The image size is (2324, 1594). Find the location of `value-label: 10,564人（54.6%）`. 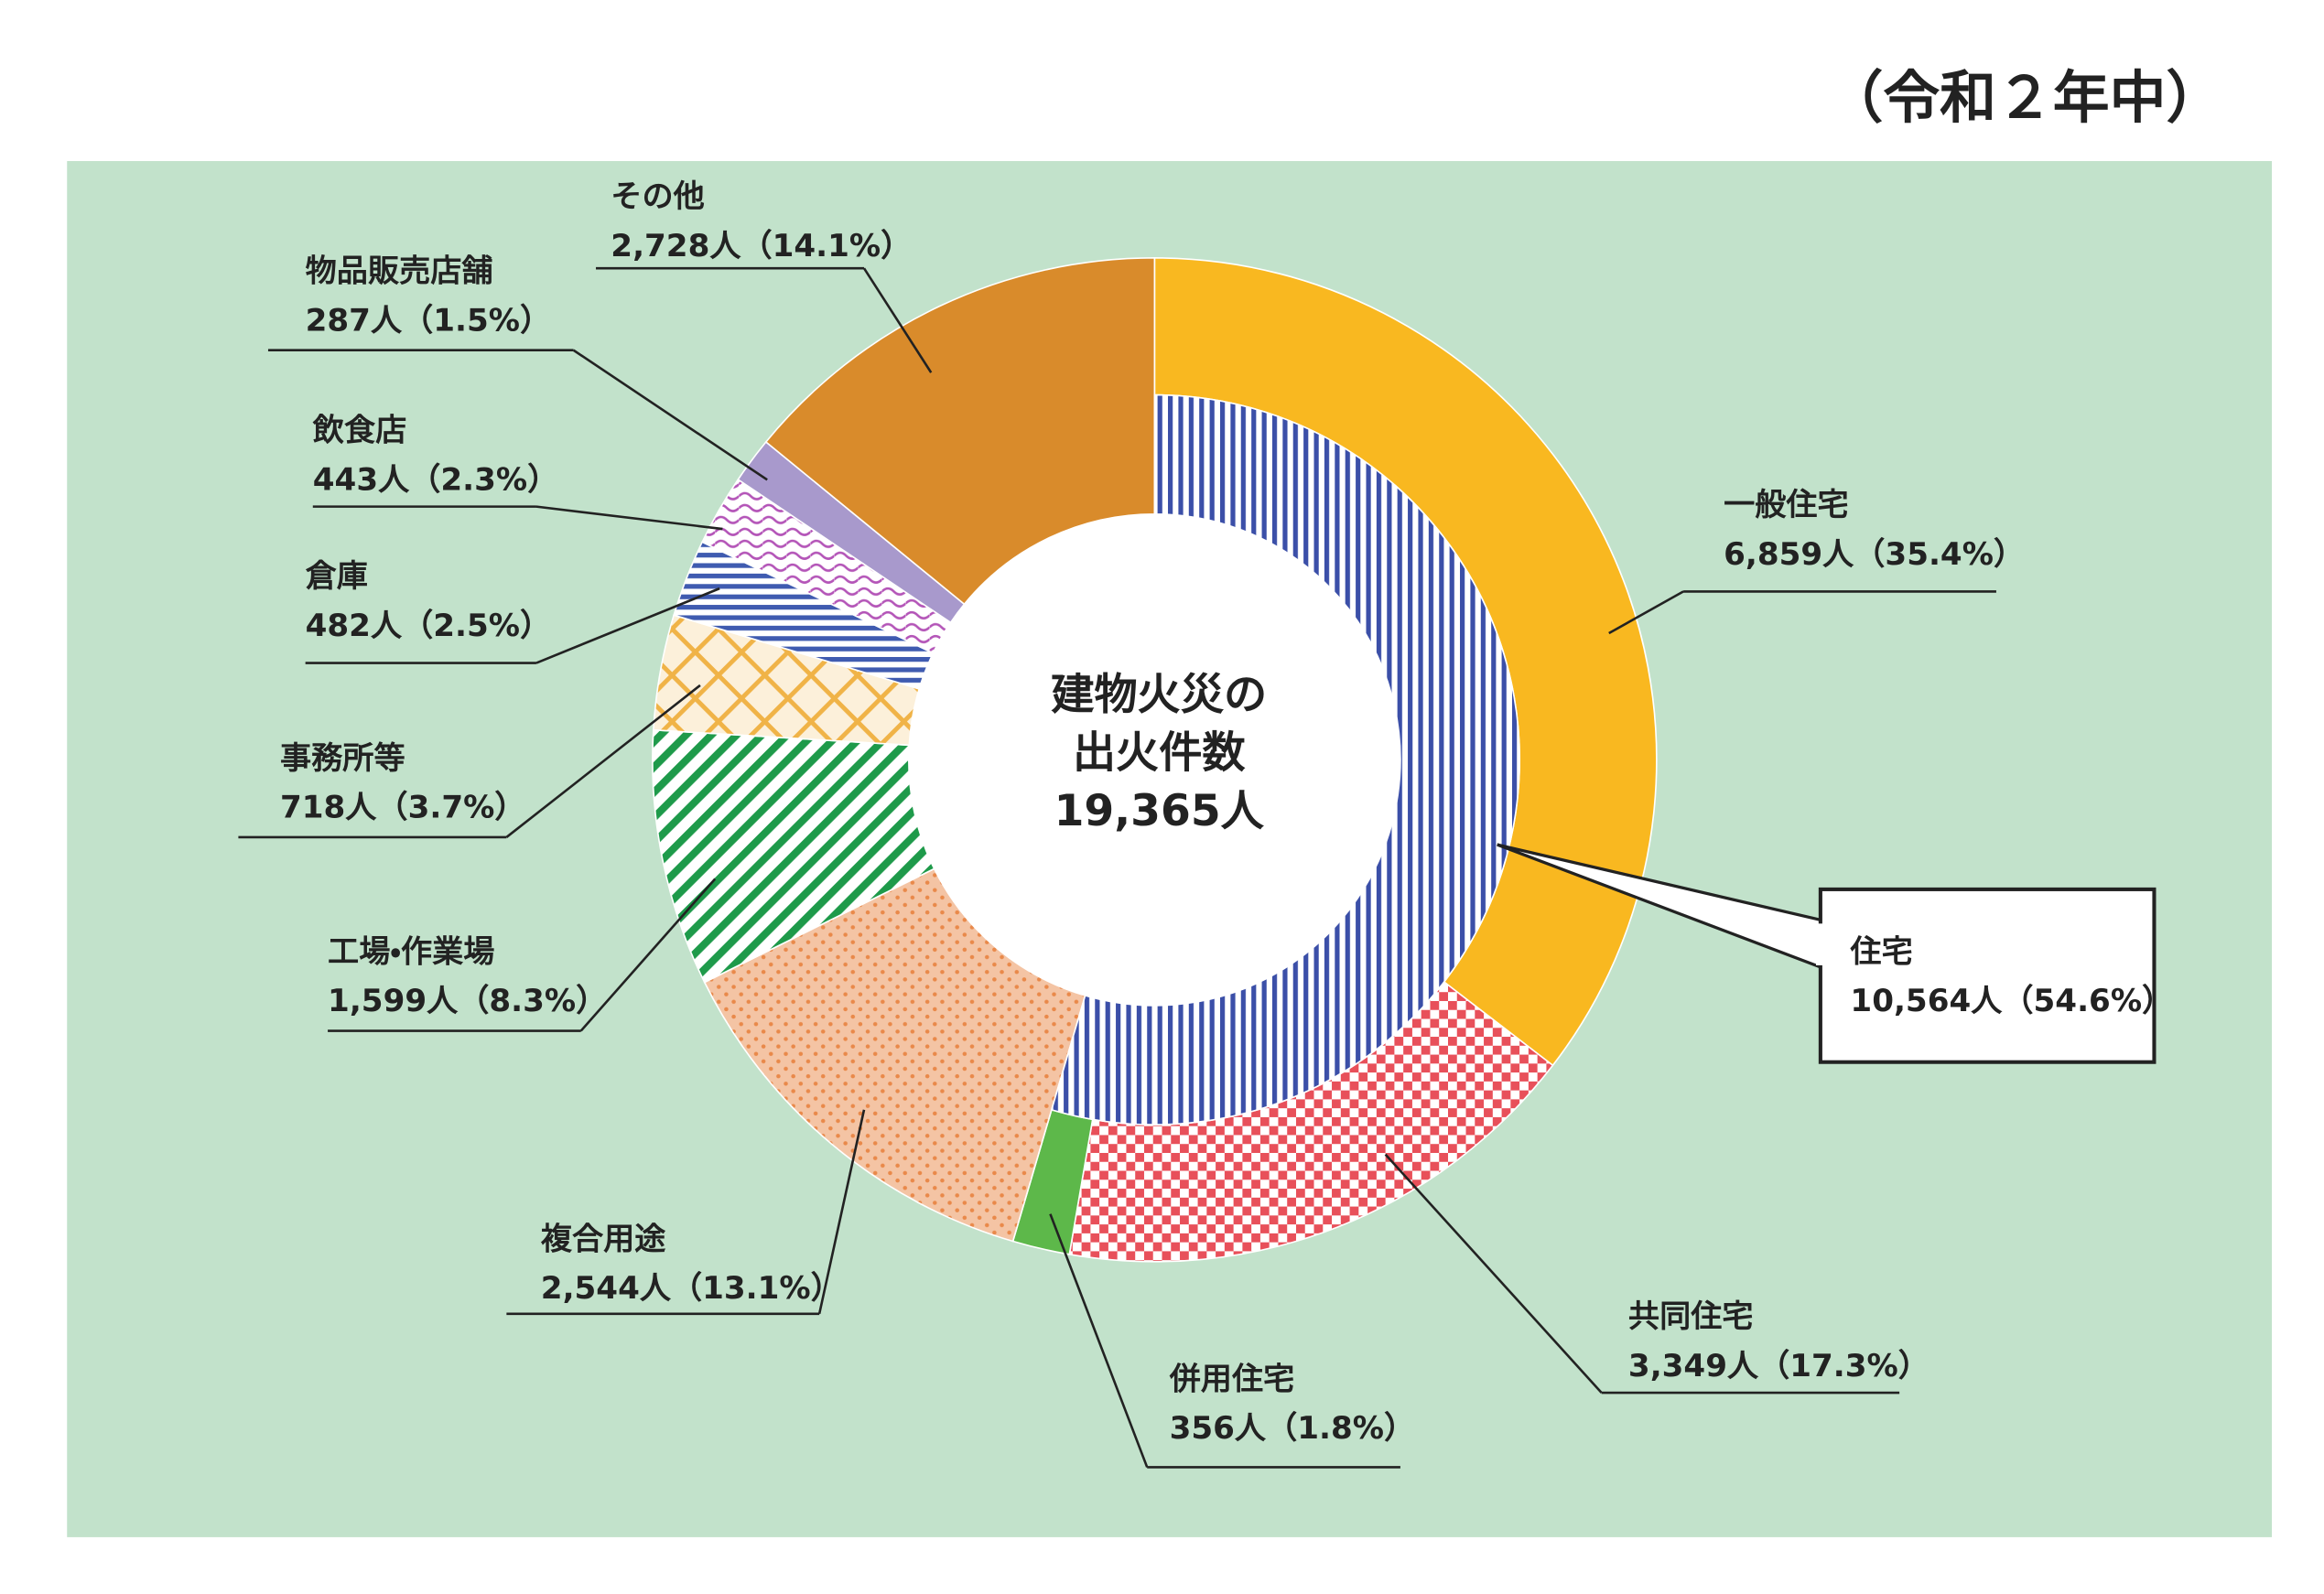

value-label: 10,564人（54.6%） is located at coordinates (2011, 1001).